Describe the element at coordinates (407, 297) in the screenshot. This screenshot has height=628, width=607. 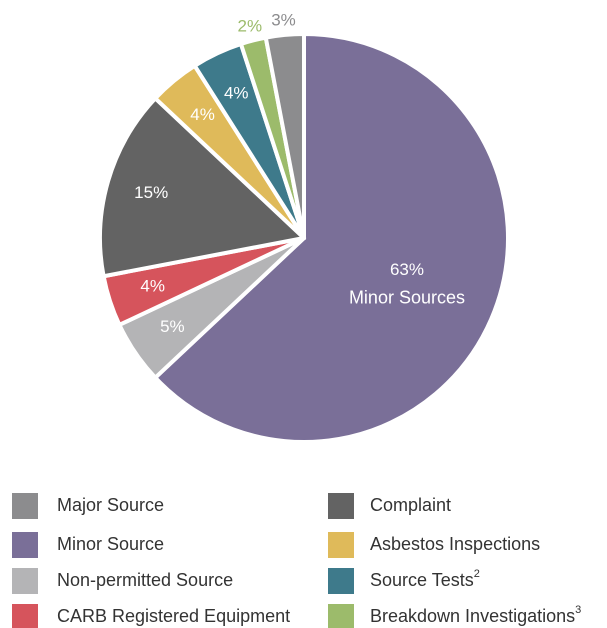
I see `slice-annotation: Minor Sources` at that location.